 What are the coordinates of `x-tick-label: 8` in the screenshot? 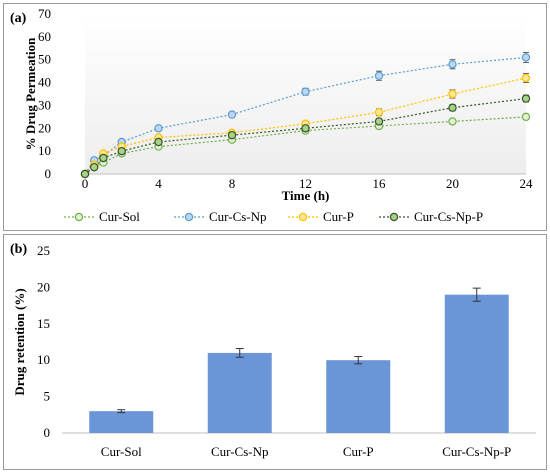 It's located at (232, 183).